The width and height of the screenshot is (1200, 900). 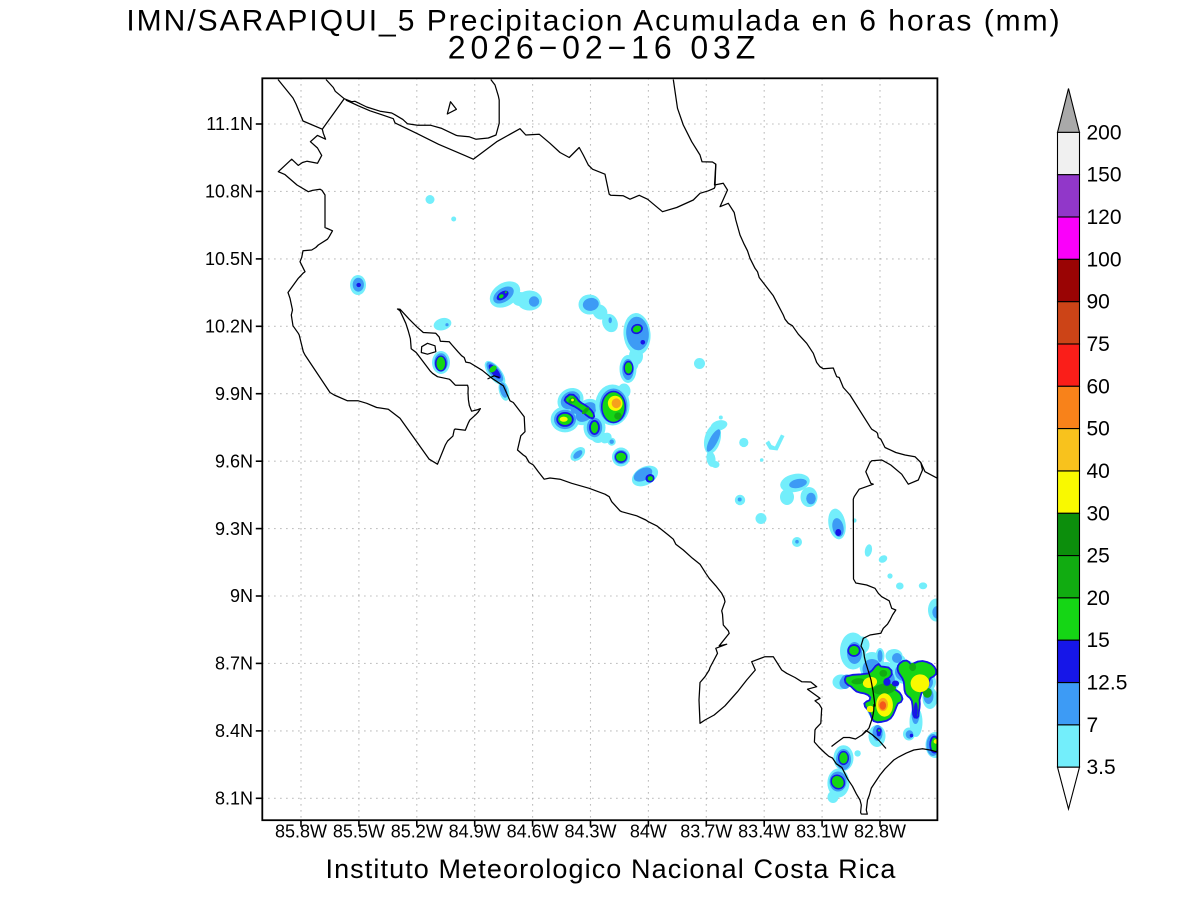 I want to click on svg-text: 83.4W, so click(x=764, y=832).